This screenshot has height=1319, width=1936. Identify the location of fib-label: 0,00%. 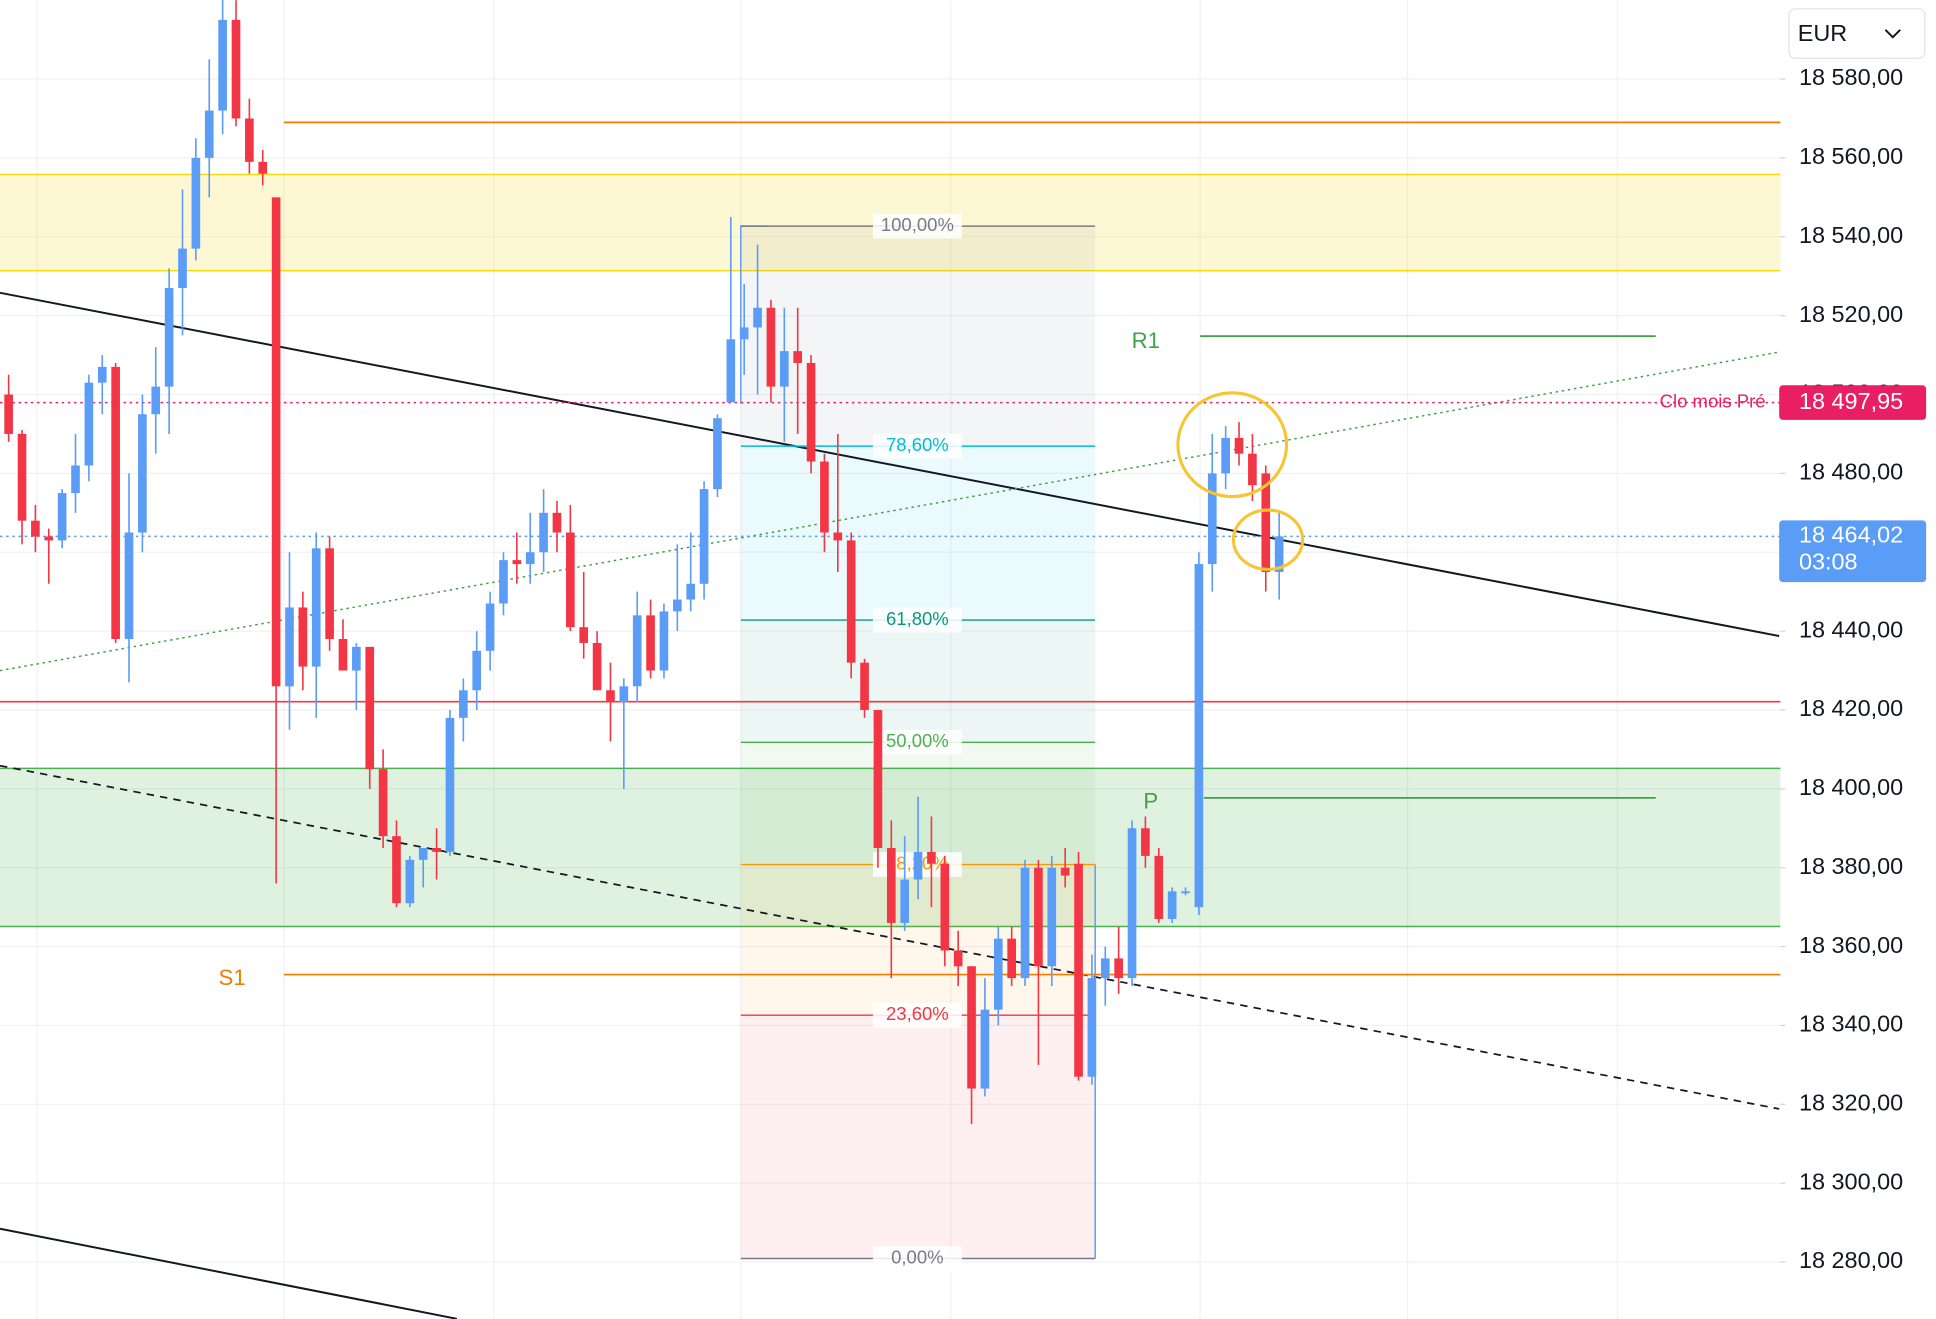
(917, 1256).